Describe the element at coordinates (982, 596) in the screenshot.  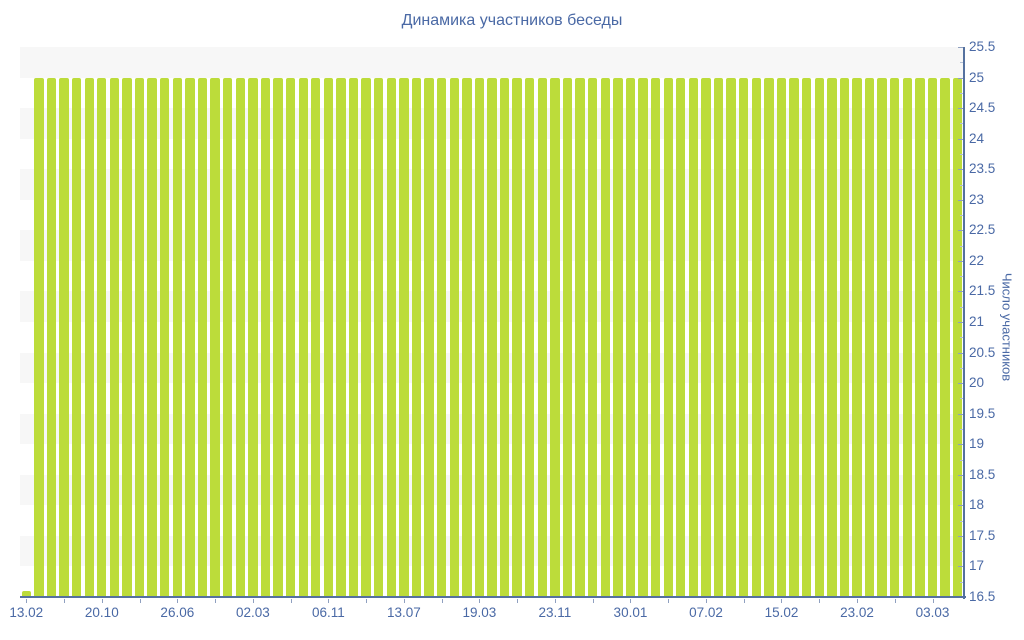
I see `y-axis-tick-label: 16.5` at that location.